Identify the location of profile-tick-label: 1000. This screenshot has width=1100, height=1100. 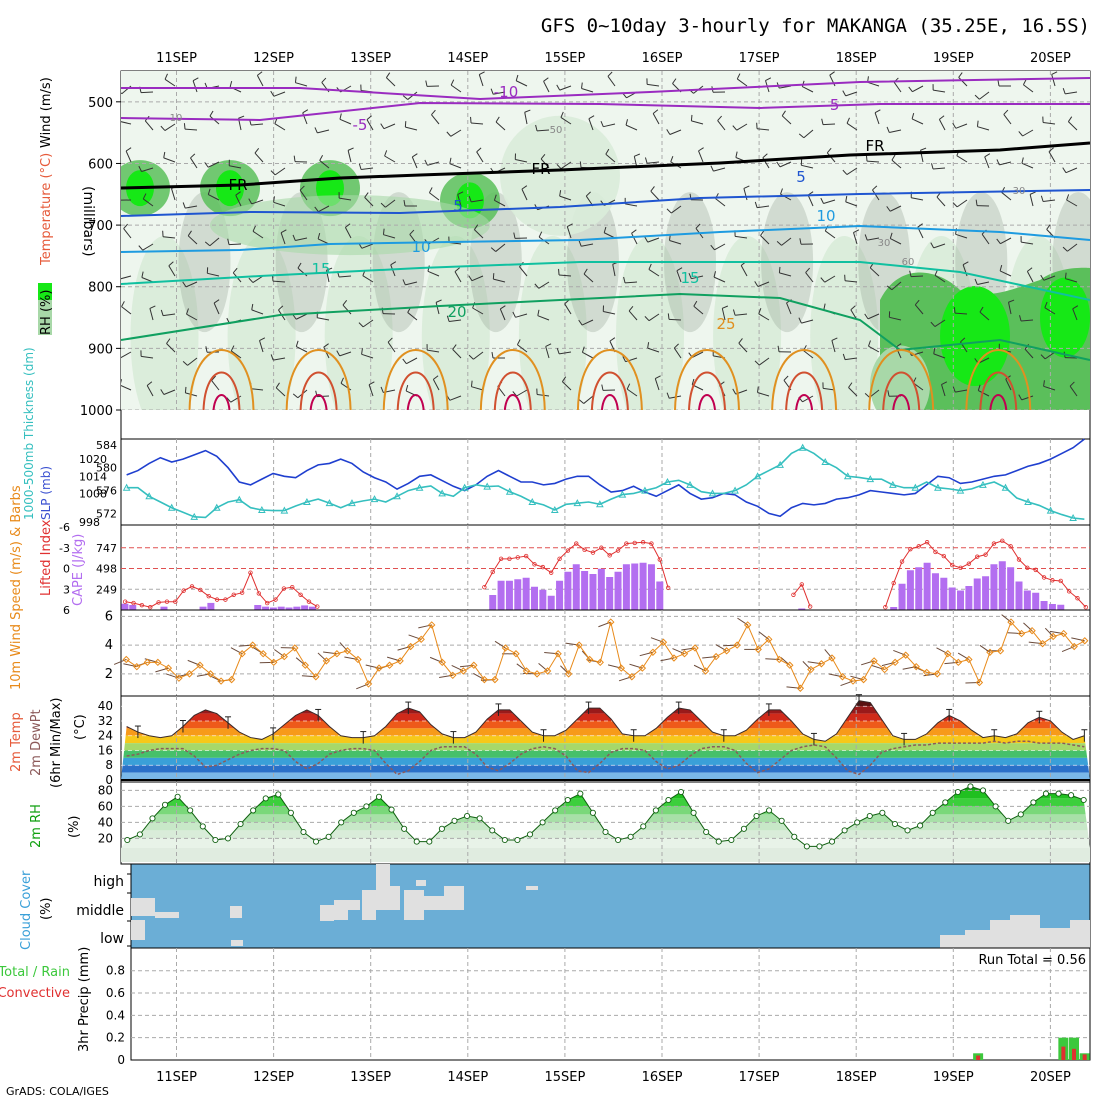
(96, 411).